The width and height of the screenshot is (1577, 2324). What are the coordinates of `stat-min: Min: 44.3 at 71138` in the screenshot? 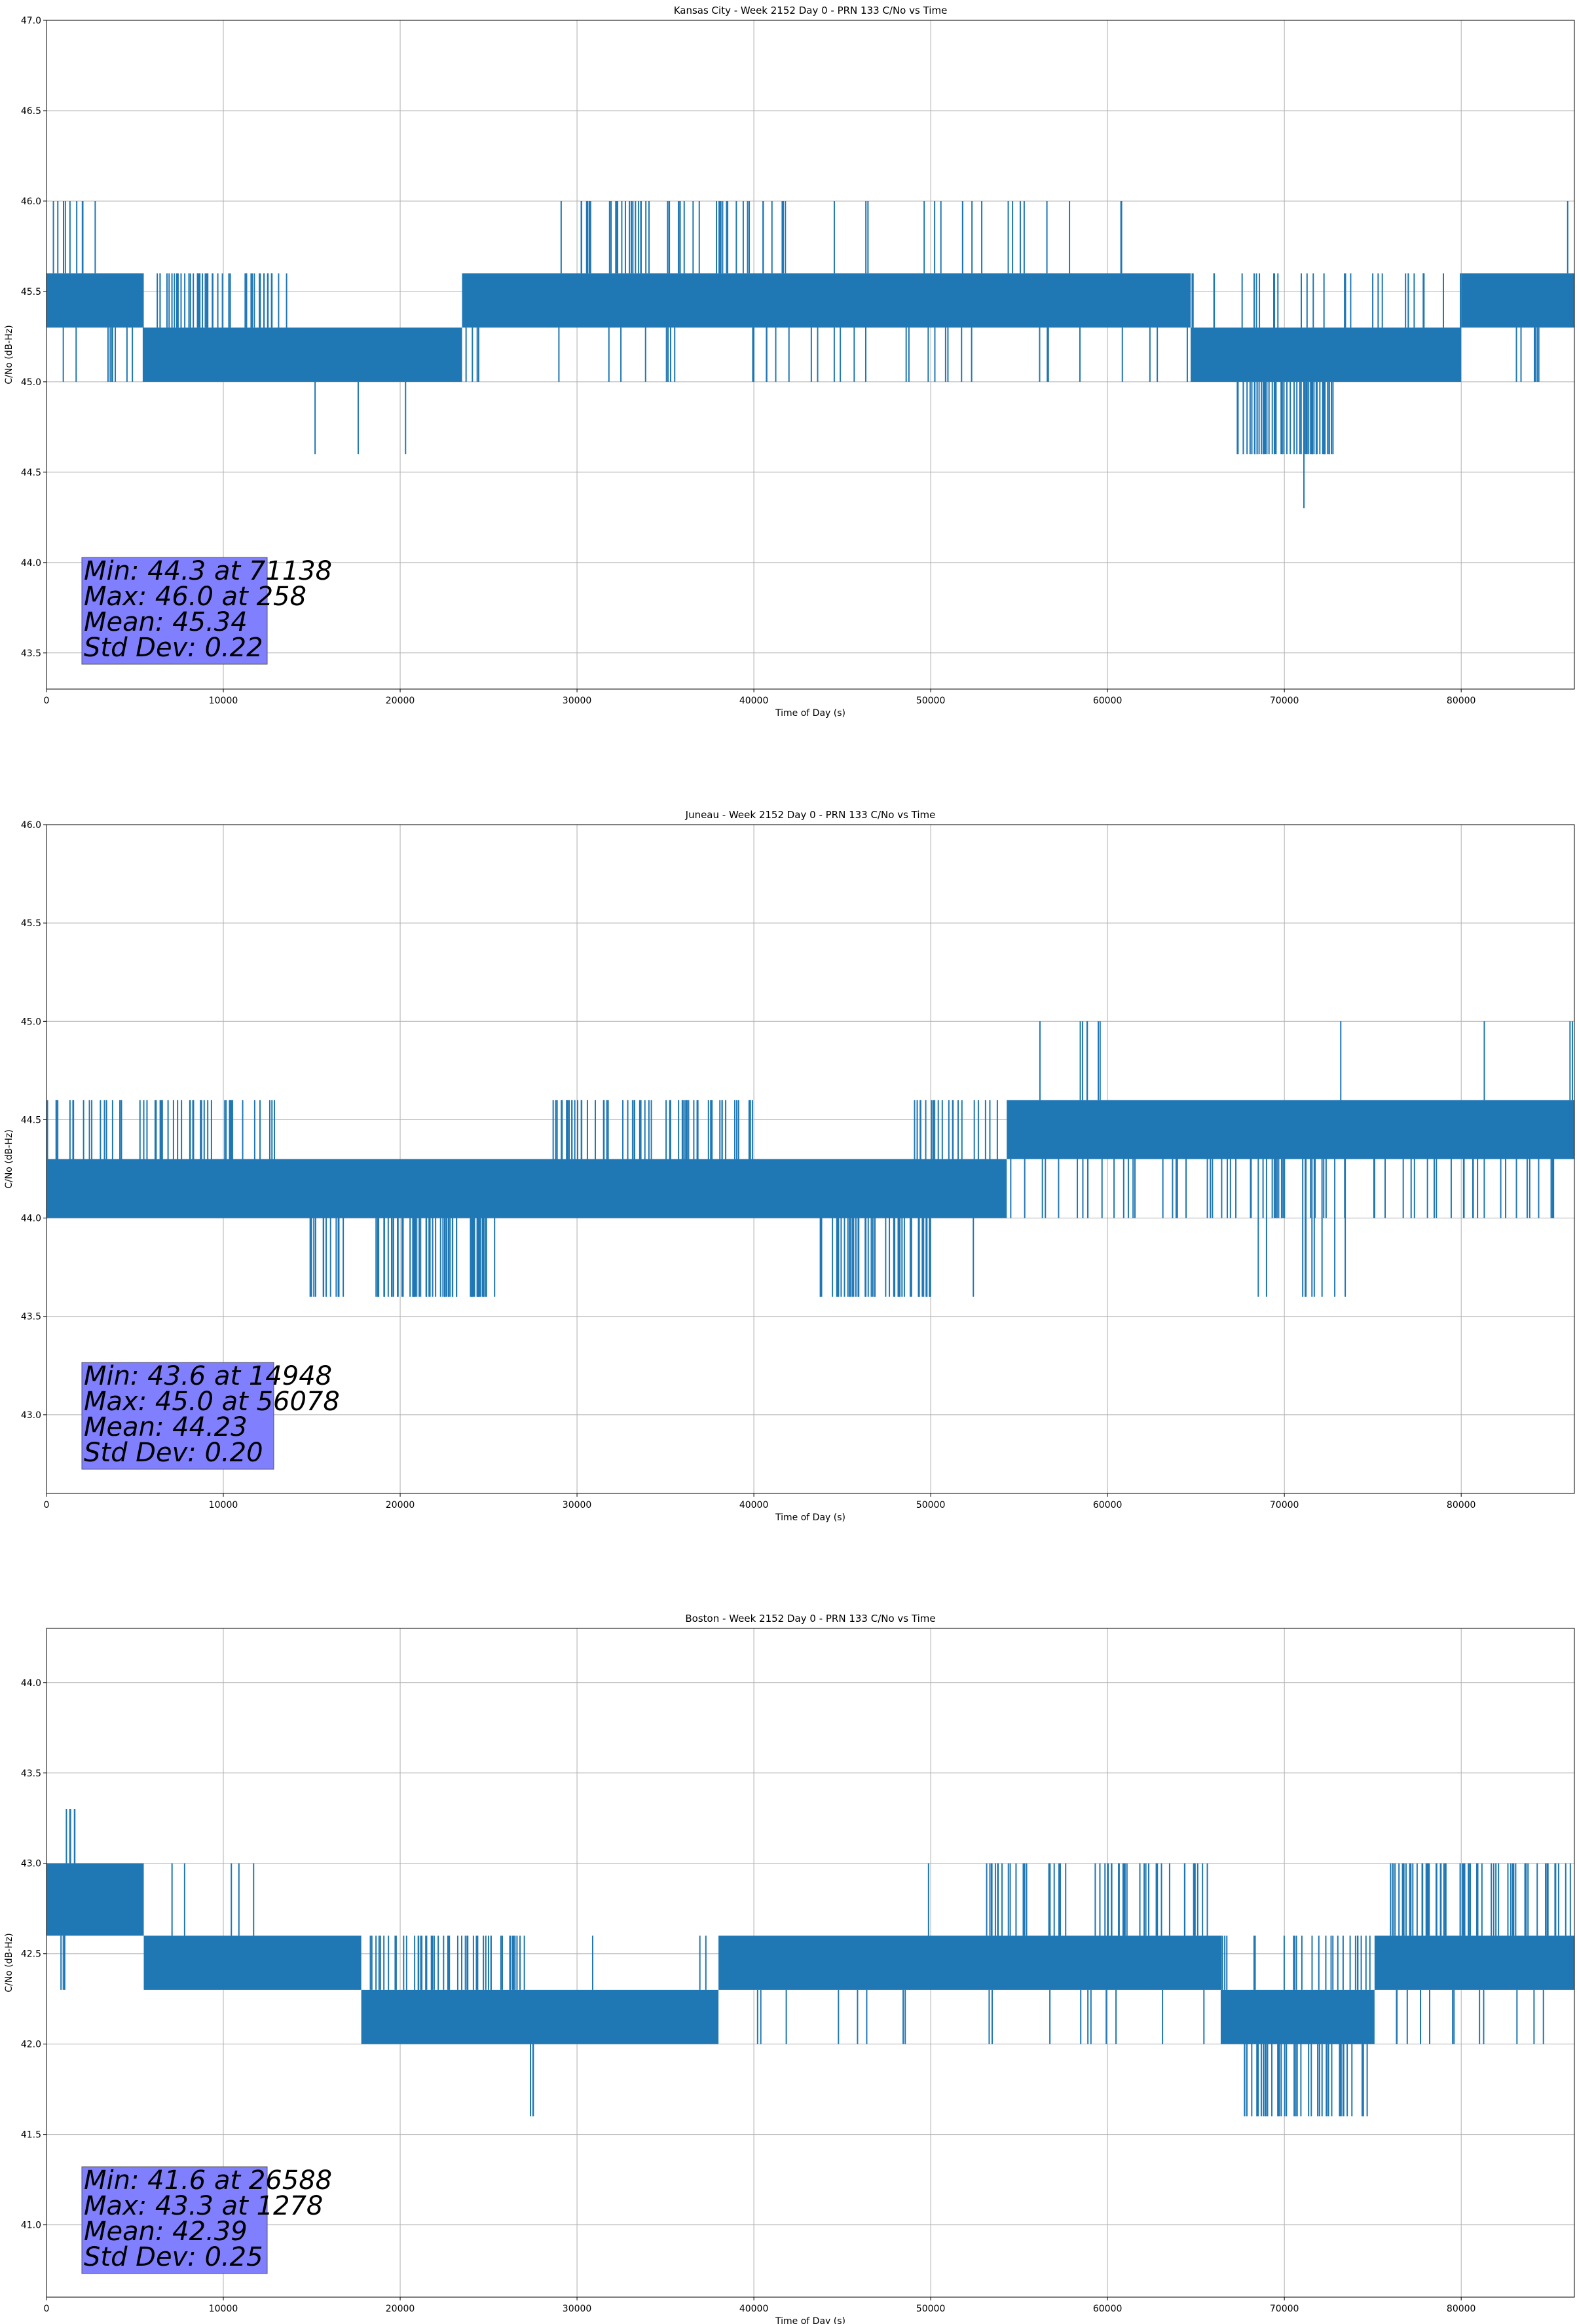 It's located at (208, 571).